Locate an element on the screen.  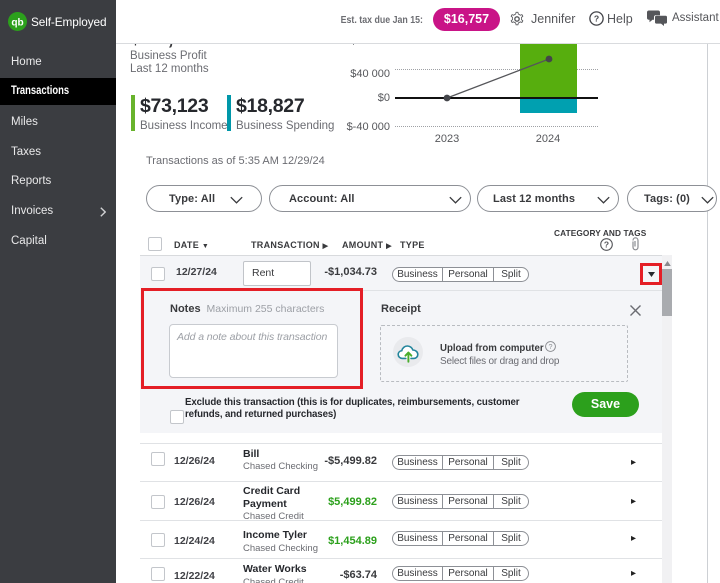
svg-text: qb is located at coordinates (17, 22).